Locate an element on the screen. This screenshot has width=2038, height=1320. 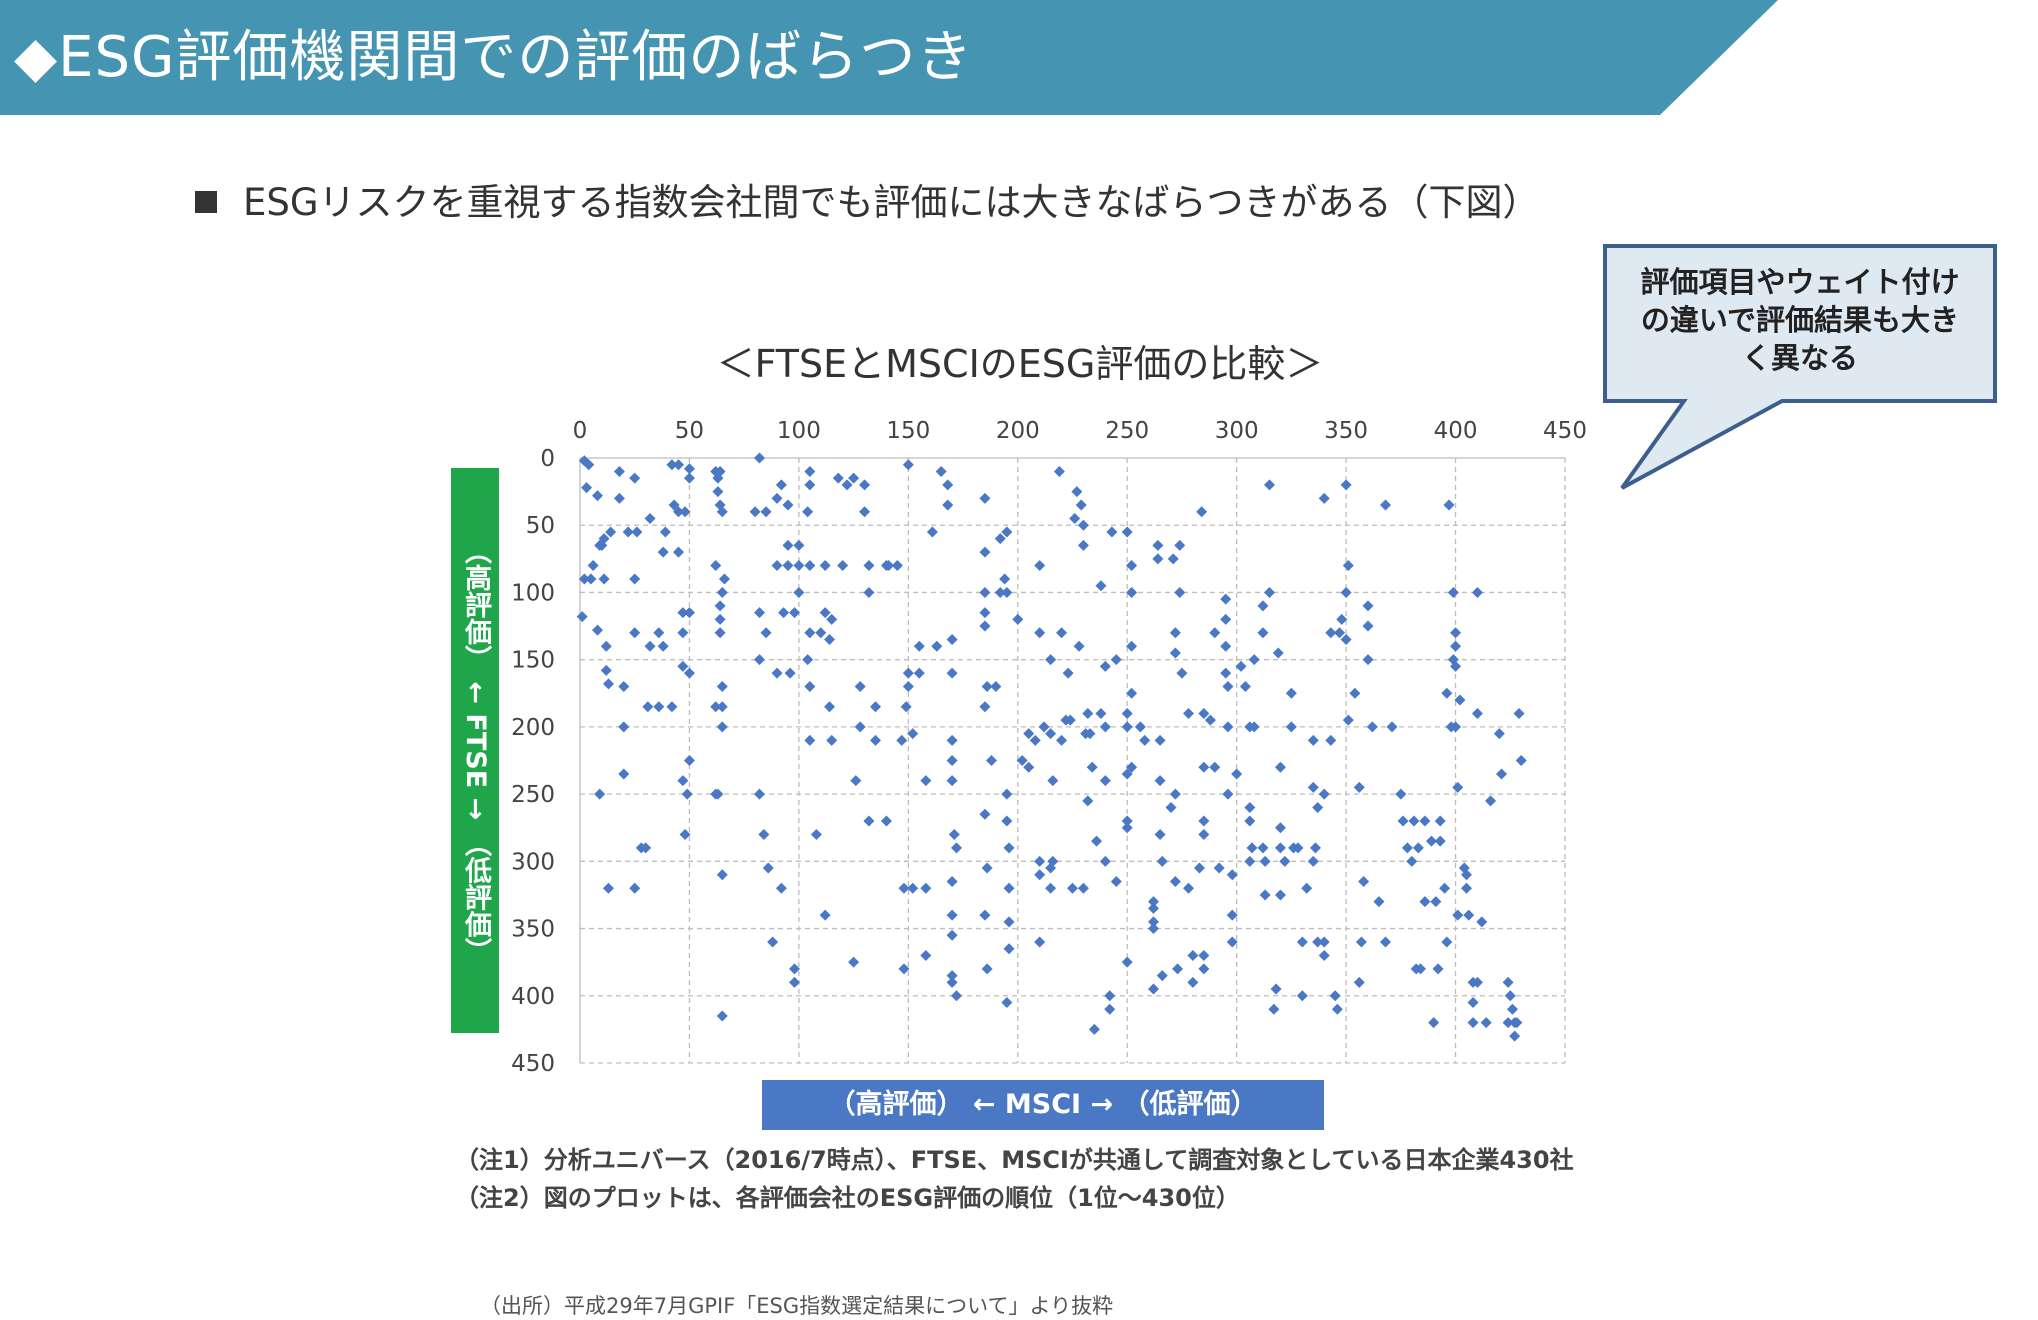
note-2: （注2）図のプロットは、各評価会社のESG評価の順位（1位～430位） is located at coordinates (847, 1198).